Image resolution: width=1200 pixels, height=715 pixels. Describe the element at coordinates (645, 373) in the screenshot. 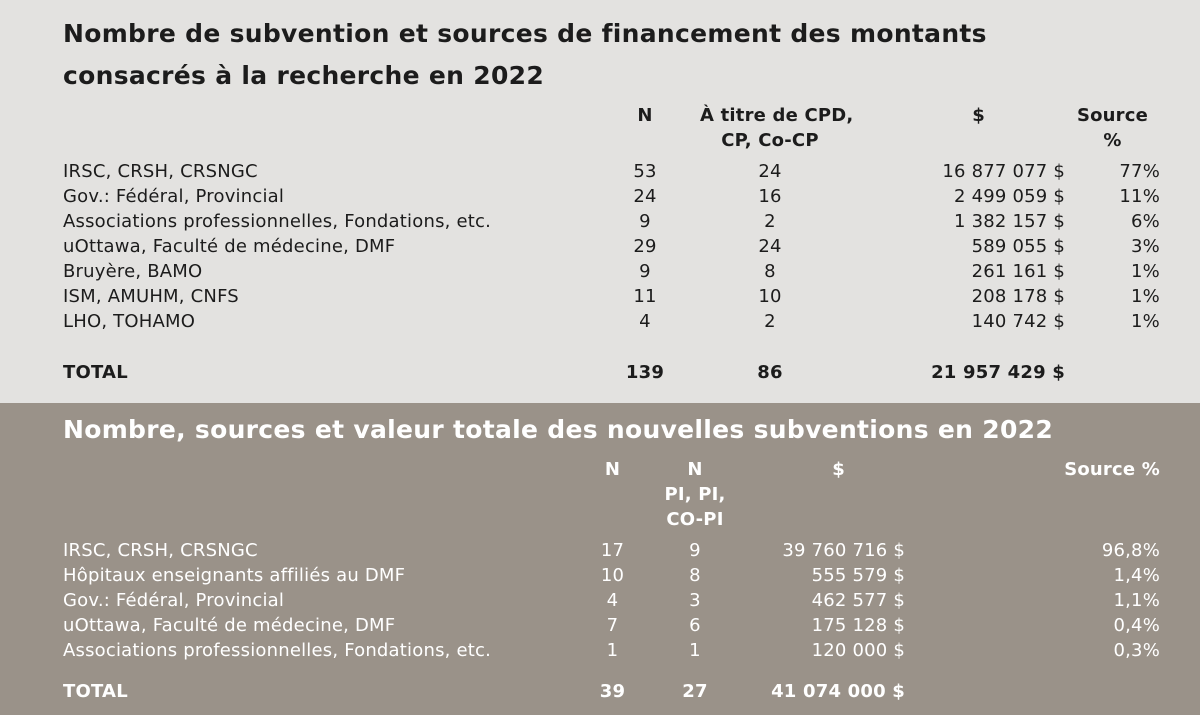

I see `total-n: 139` at that location.